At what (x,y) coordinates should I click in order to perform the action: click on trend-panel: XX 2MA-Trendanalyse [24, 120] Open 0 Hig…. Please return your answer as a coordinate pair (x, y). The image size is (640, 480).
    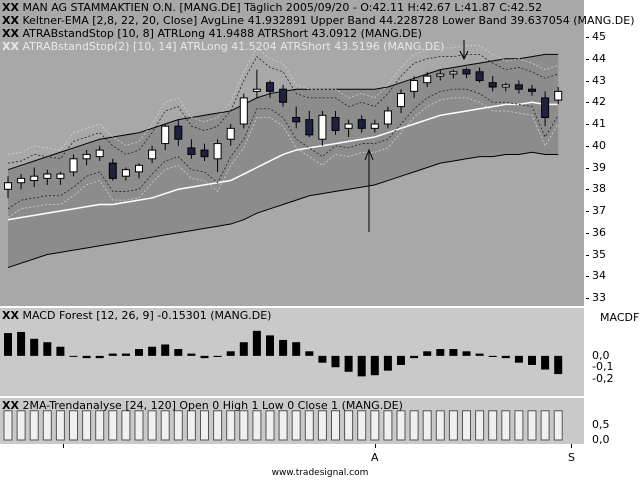
    Looking at the image, I should click on (292, 421).